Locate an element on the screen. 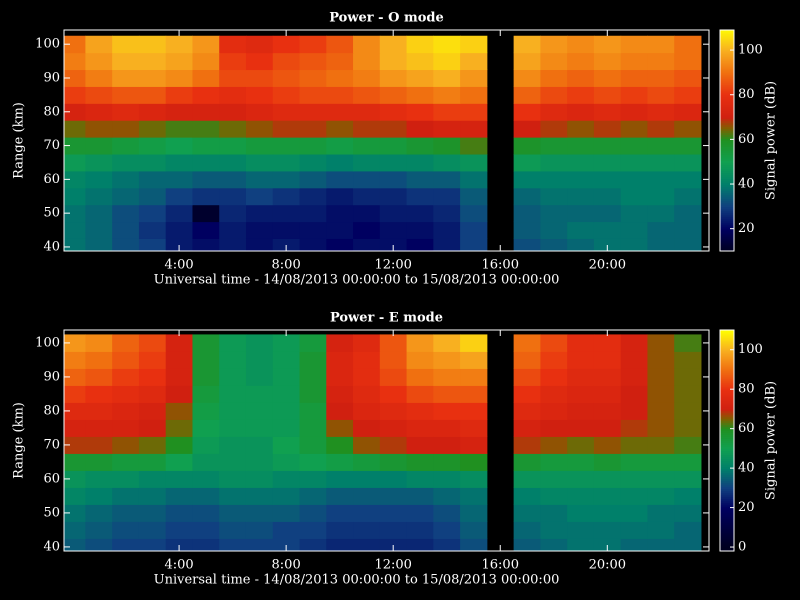  colorbar-frame is located at coordinates (727, 440).